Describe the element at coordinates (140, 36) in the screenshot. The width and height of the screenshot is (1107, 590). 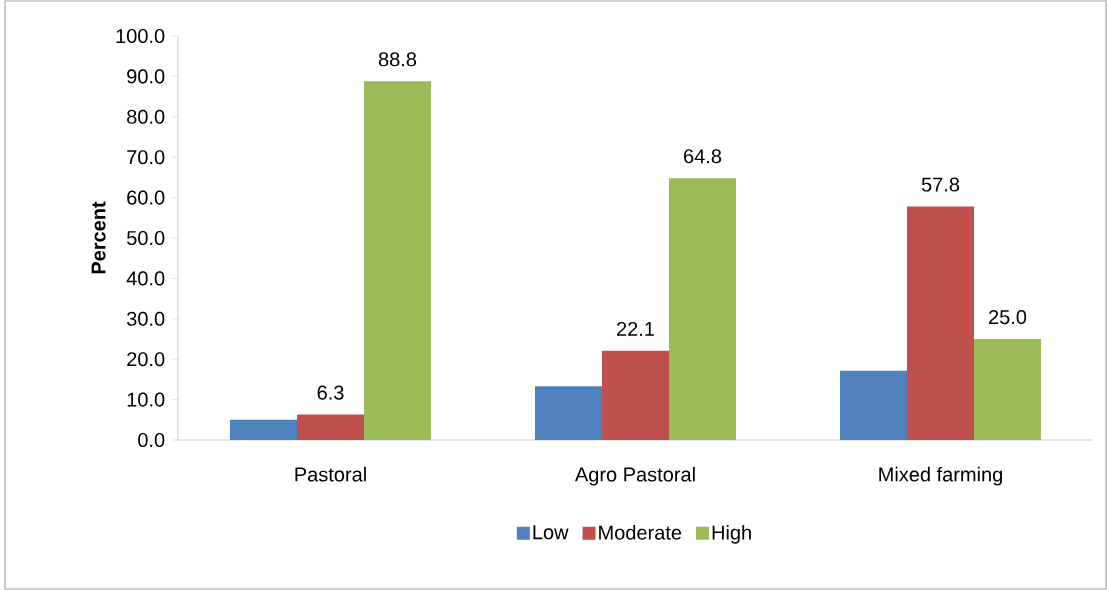
I see `y-tick-label: 100.0` at that location.